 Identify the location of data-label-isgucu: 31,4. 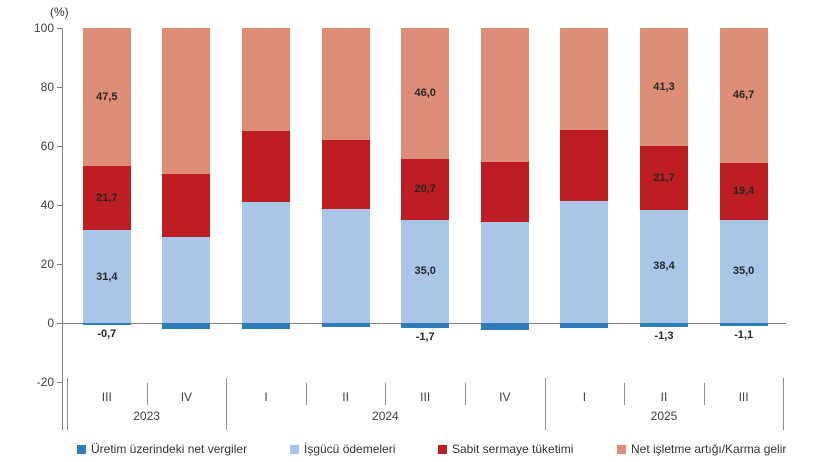
(107, 276).